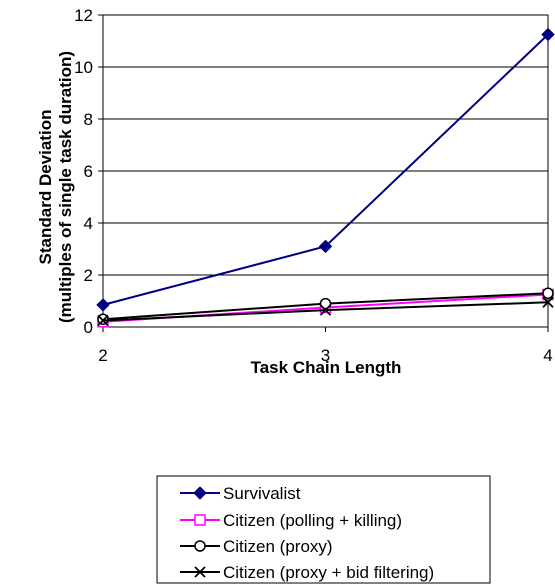  I want to click on y-tick-label: 2, so click(88, 275).